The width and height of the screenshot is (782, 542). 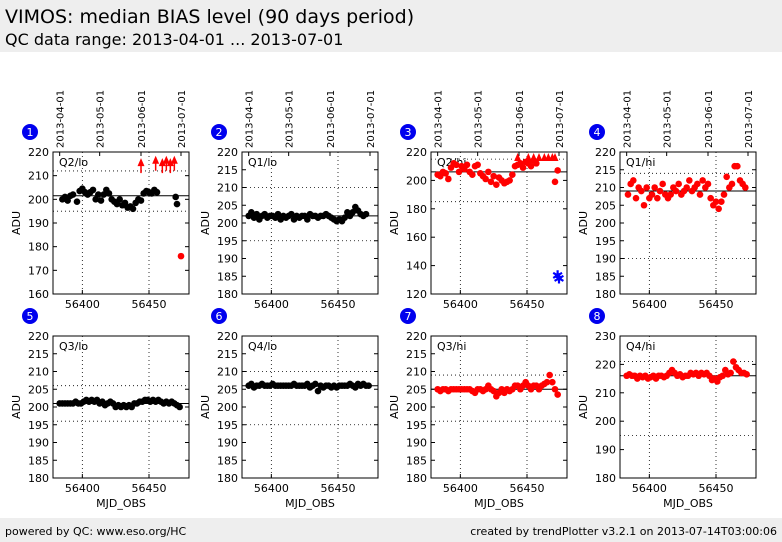 I want to click on chart-8-xtick-label-1: 56450, so click(x=716, y=488).